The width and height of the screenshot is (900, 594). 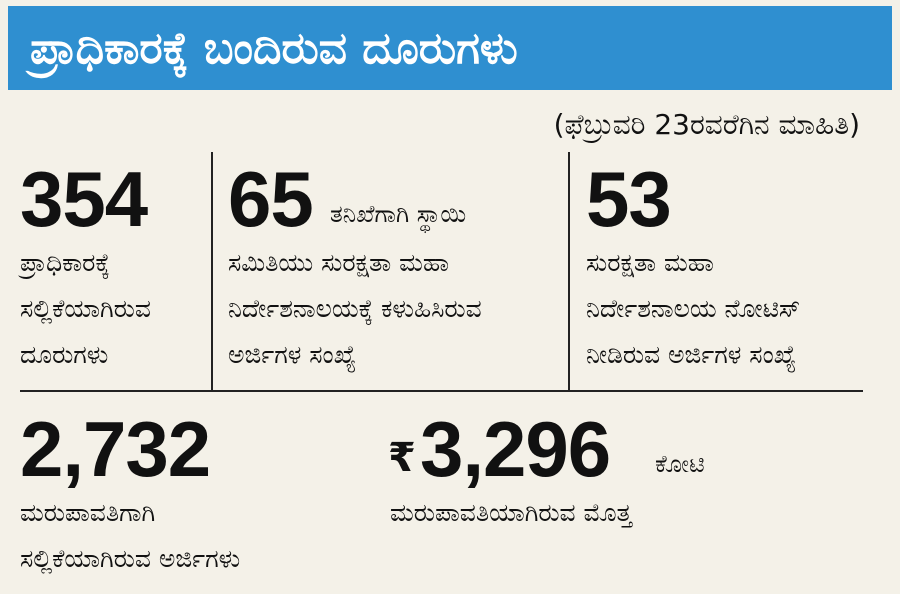 I want to click on stat-suffix-referred: ತನಿಖೆಗಾಗಿ ಸ್ಥಾಯಿ, so click(x=398, y=214).